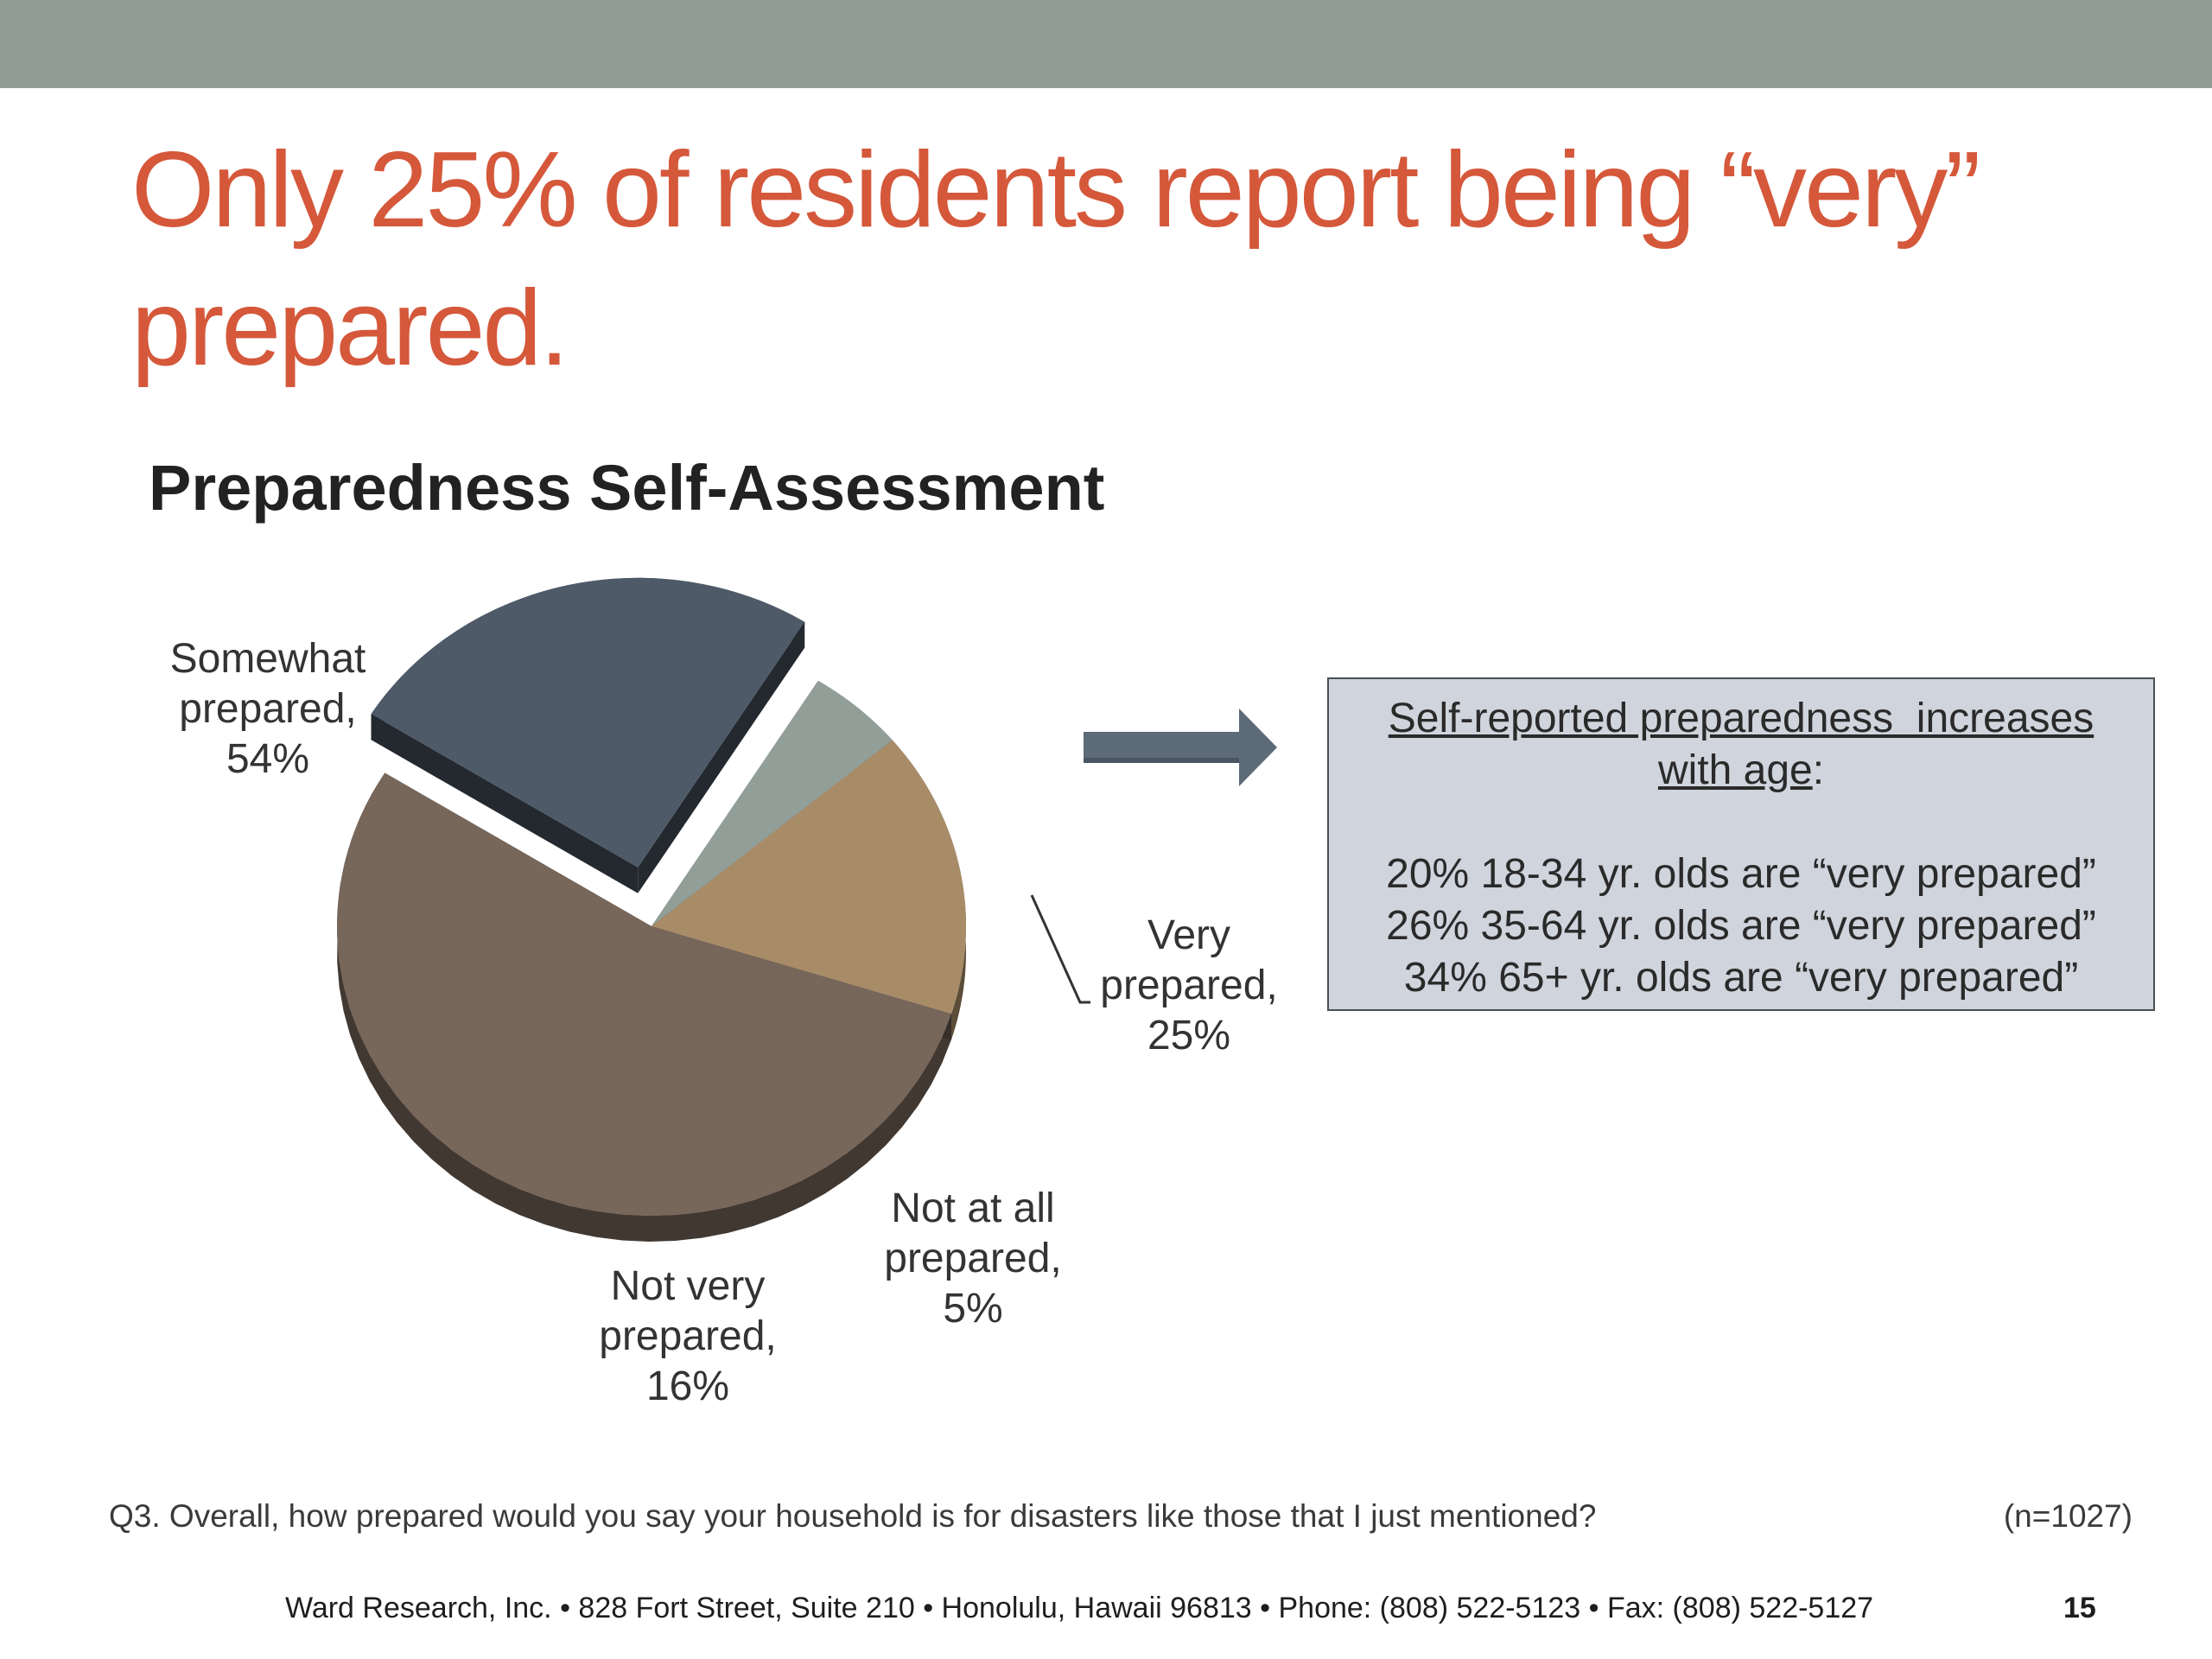  I want to click on slice-label-not-at-all: Not at all prepared, 5%, so click(973, 1258).